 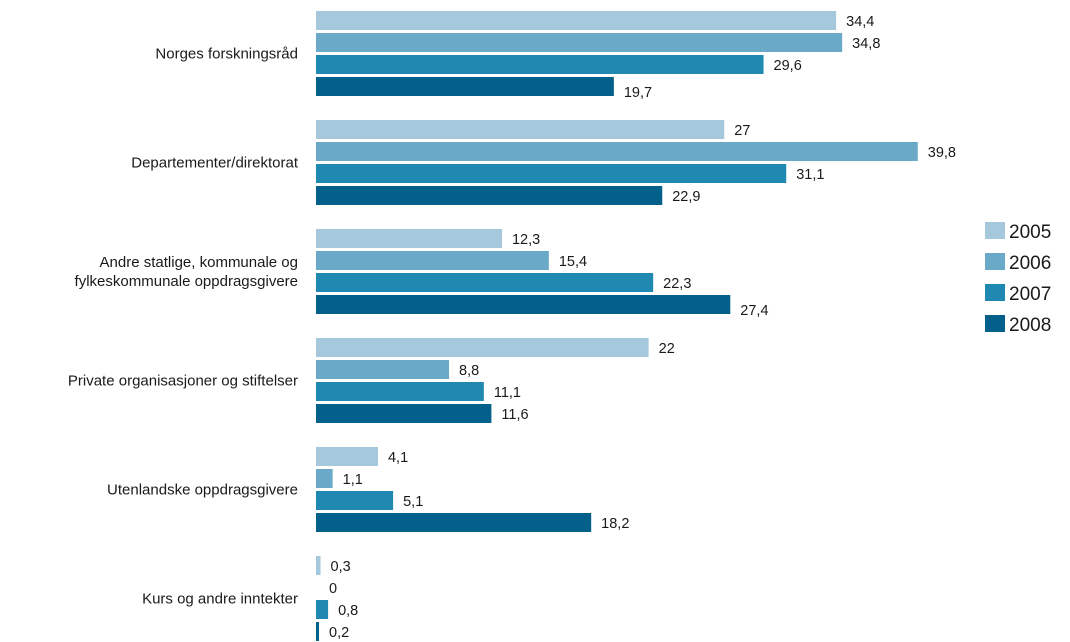 I want to click on data-label: 0,3, so click(x=341, y=567).